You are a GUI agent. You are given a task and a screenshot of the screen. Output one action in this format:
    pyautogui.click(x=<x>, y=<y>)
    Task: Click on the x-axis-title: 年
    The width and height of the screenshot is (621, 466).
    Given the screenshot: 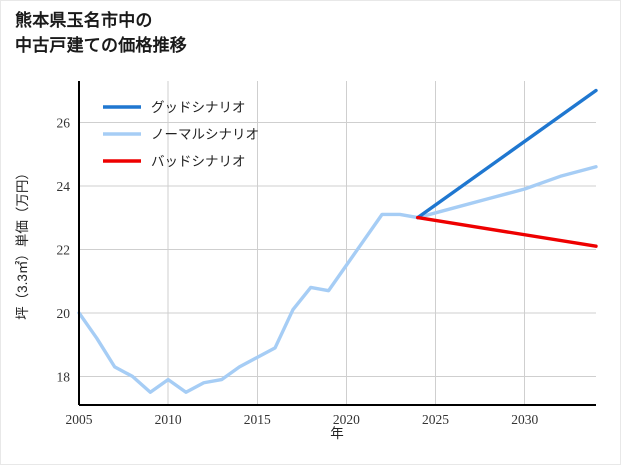 What is the action you would take?
    pyautogui.click(x=337, y=433)
    